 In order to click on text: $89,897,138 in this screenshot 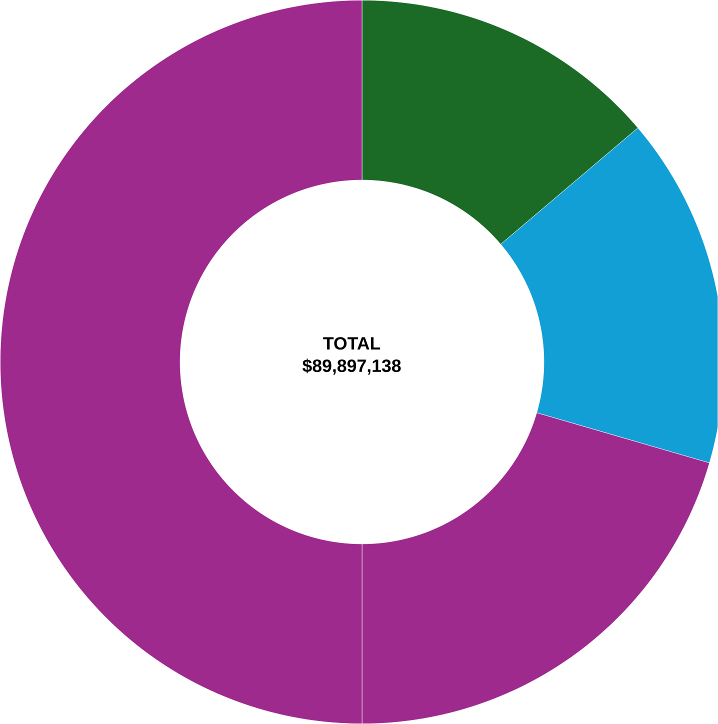, I will do `click(351, 366)`.